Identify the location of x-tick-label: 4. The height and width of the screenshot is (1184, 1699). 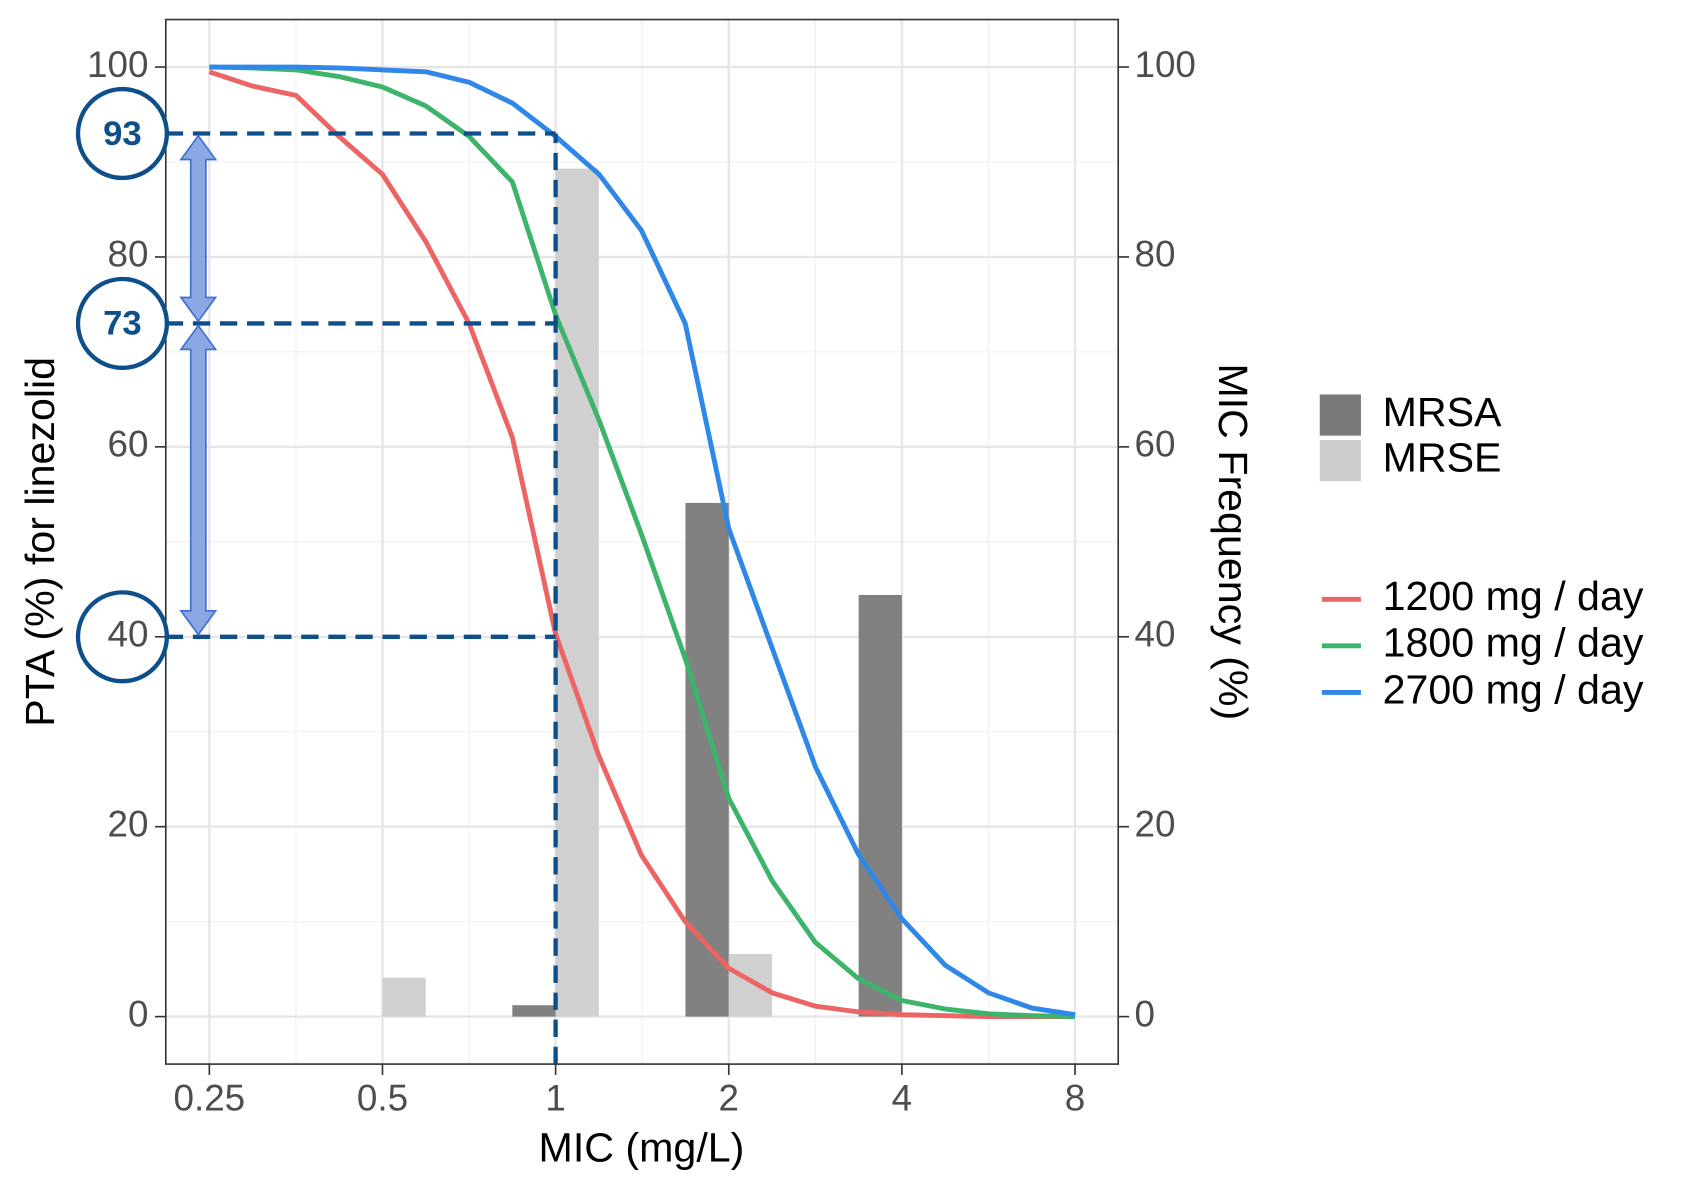
(902, 1098).